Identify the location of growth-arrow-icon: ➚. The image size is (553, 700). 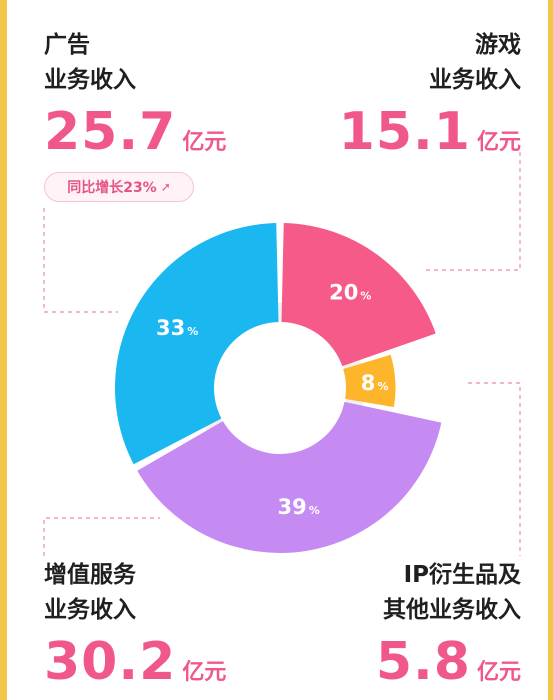
(165, 187).